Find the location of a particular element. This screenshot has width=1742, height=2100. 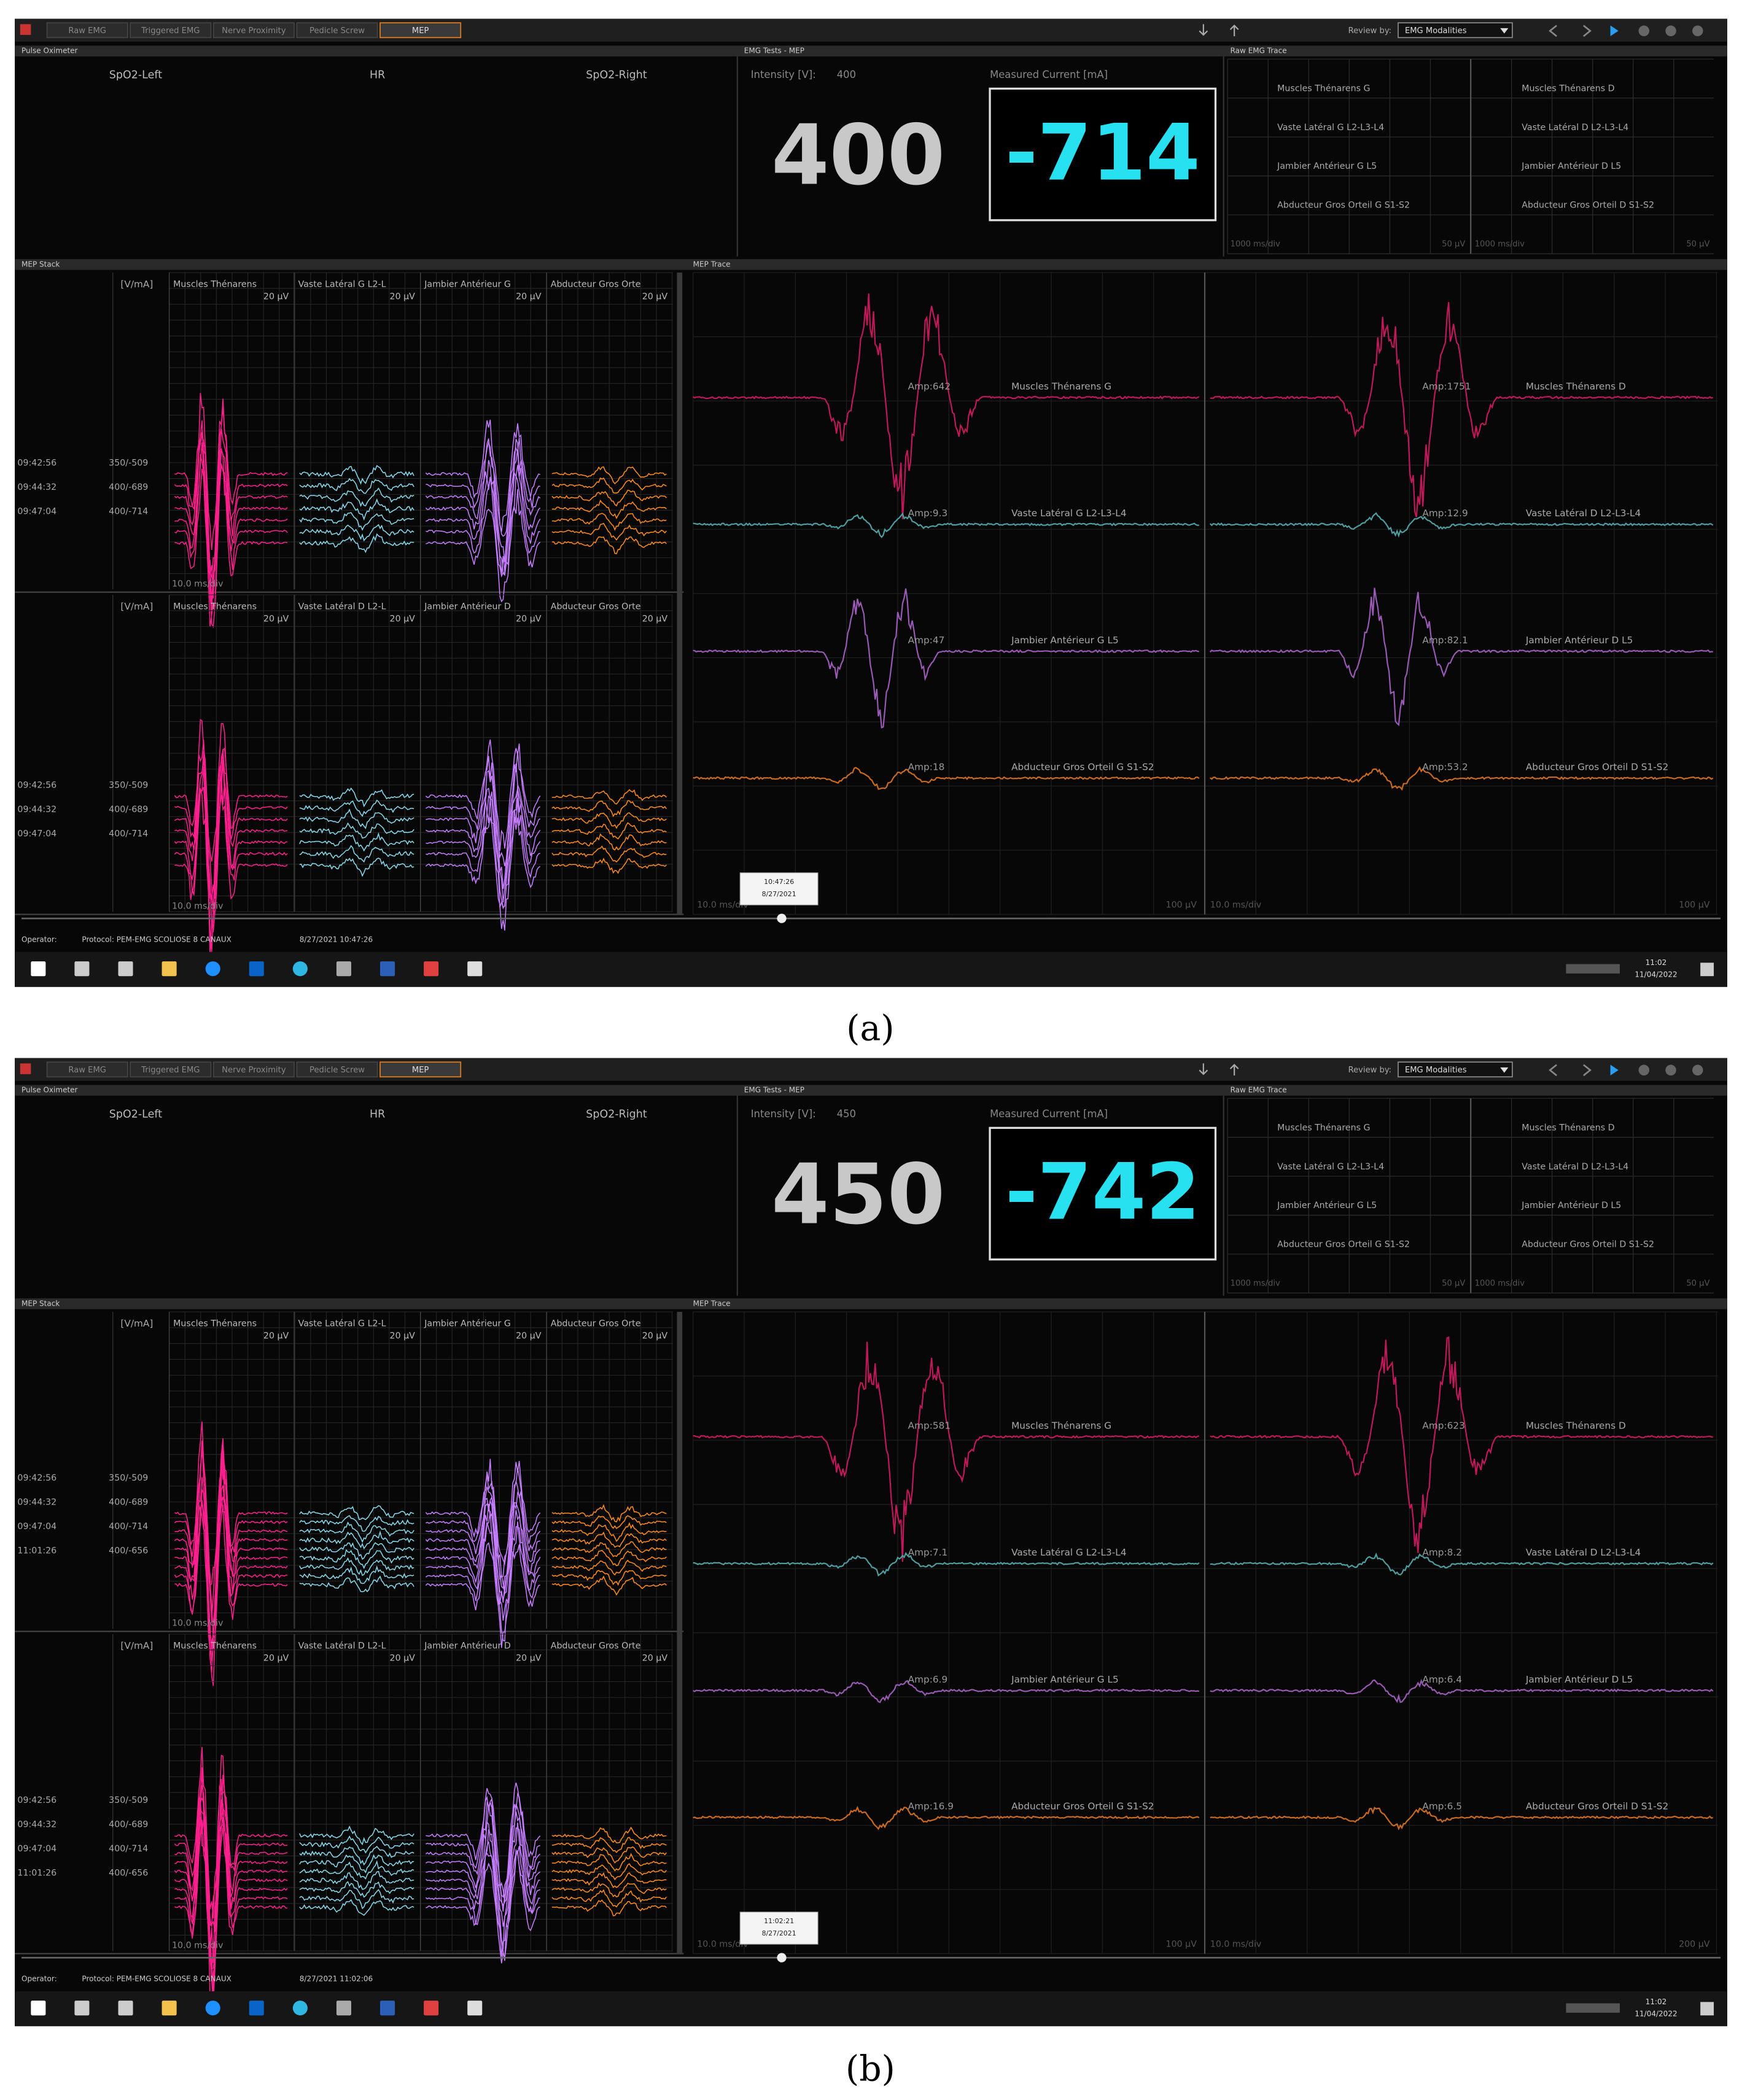

trace-name: Muscles Thénarens D is located at coordinates (1576, 387).